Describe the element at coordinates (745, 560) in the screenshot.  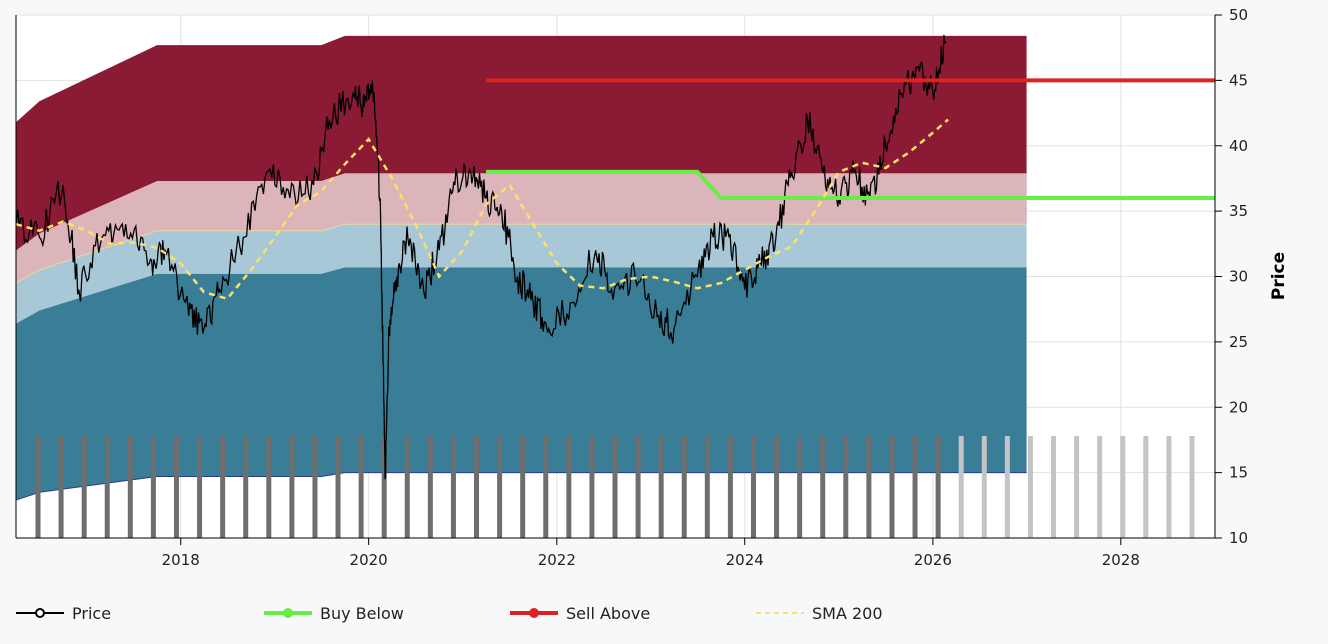
I see `x-tick-label: 2024` at that location.